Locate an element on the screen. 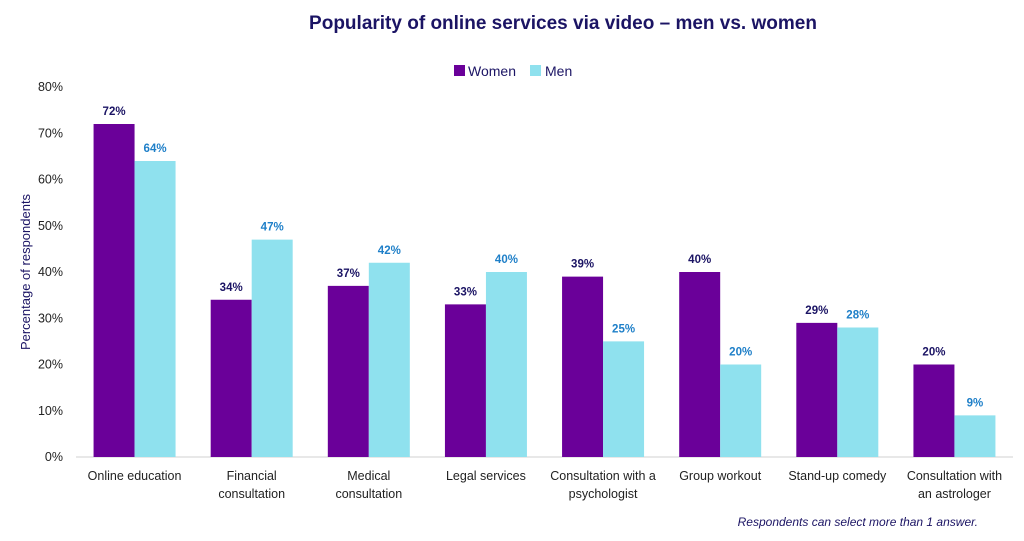  data-label-women: 33% is located at coordinates (465, 292).